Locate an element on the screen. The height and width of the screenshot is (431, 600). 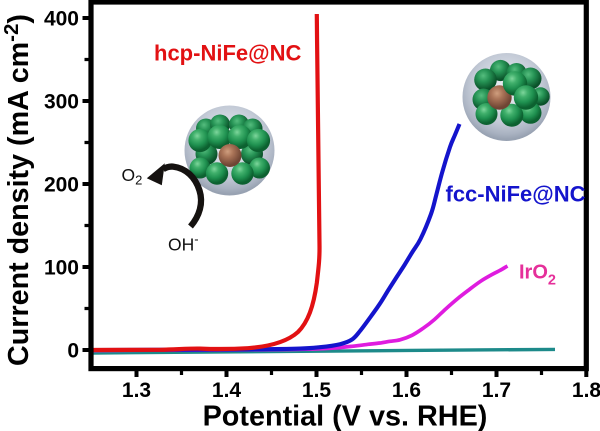
svg-text: 1.7 is located at coordinates (496, 390).